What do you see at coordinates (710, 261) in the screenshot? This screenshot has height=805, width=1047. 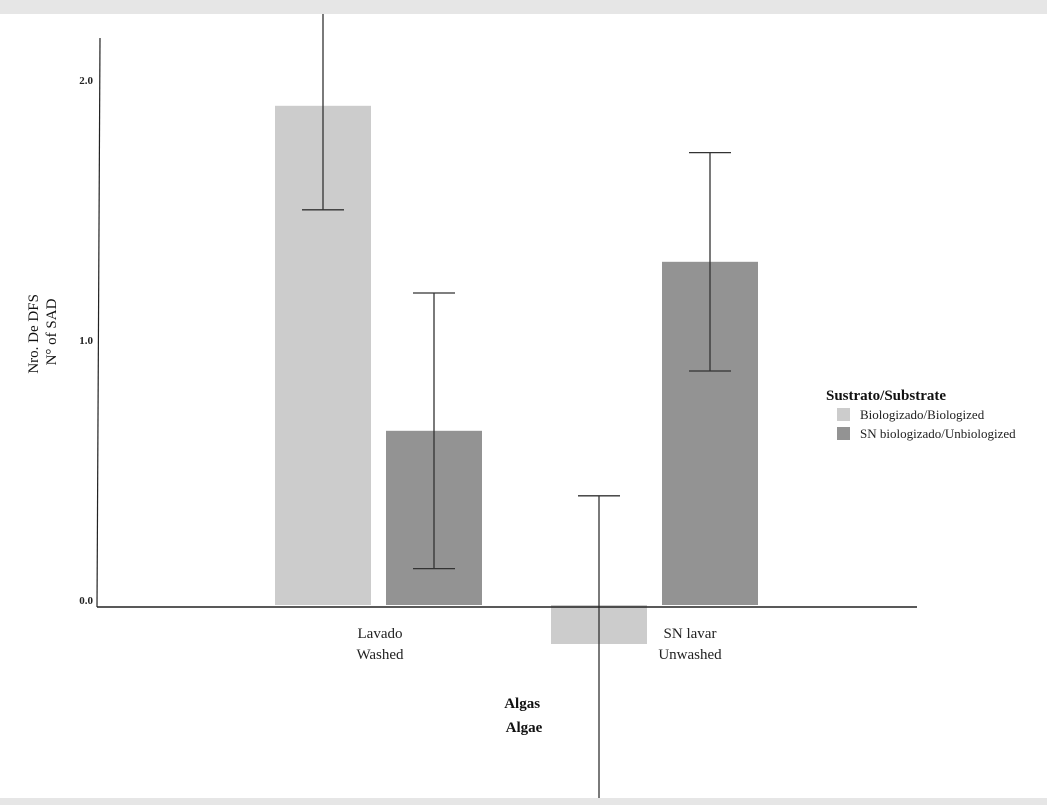 I see `error-bar-unwashed-unbiologized` at bounding box center [710, 261].